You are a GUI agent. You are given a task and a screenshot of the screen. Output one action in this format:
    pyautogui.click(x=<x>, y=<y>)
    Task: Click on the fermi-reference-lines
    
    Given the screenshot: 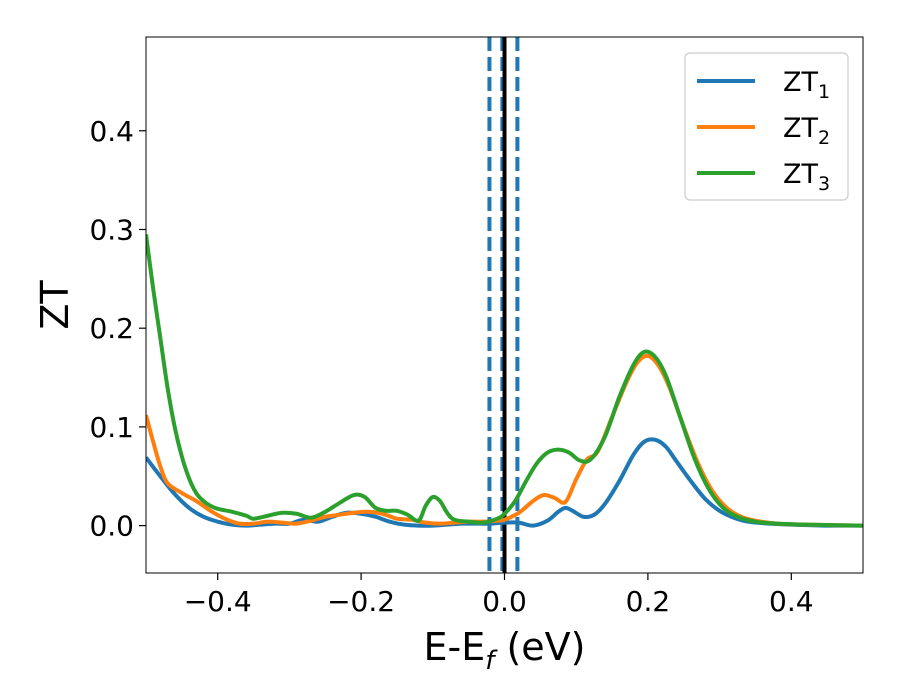 What is the action you would take?
    pyautogui.click(x=503, y=305)
    